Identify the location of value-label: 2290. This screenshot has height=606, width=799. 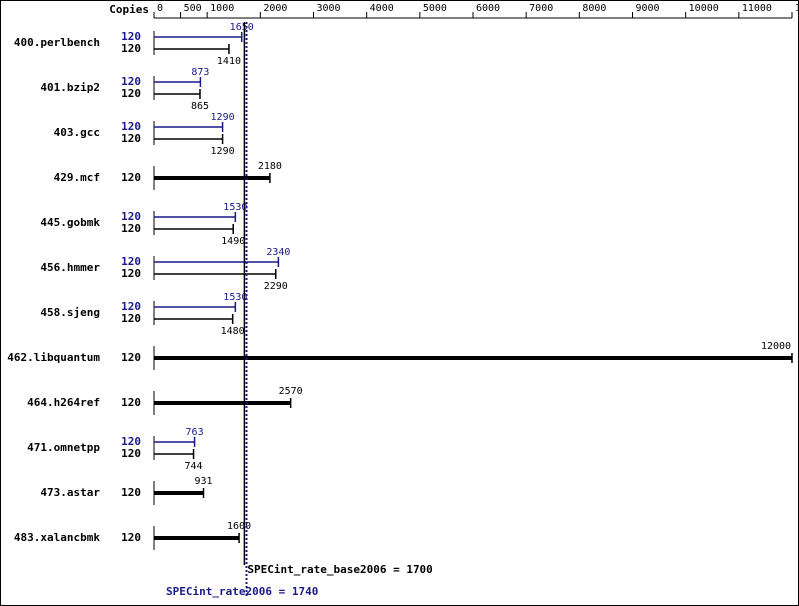
(276, 286).